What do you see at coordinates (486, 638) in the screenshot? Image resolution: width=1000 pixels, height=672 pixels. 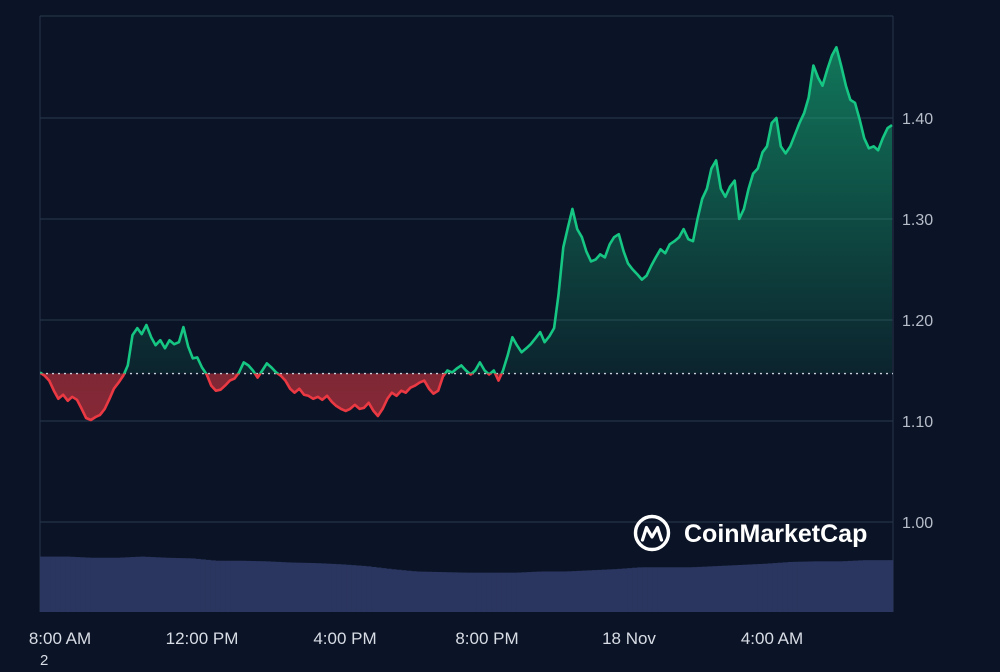 I see `x-tick-label: 8:00 PM` at bounding box center [486, 638].